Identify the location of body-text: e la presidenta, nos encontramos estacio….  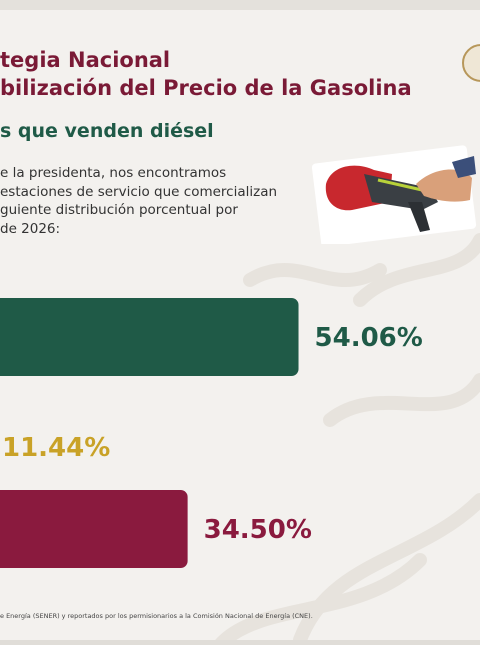
(138, 201).